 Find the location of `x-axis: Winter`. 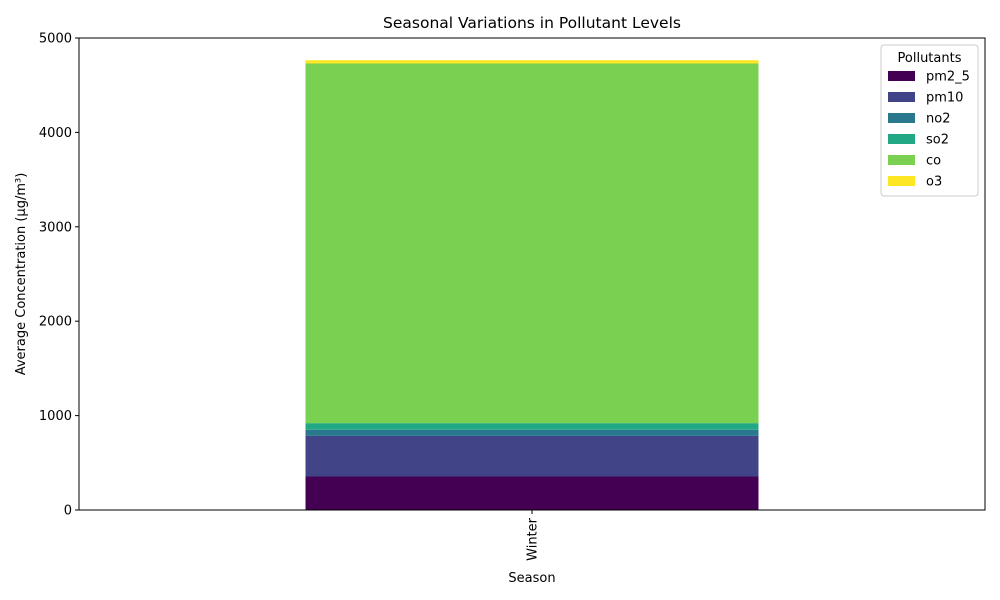

x-axis: Winter is located at coordinates (533, 535).